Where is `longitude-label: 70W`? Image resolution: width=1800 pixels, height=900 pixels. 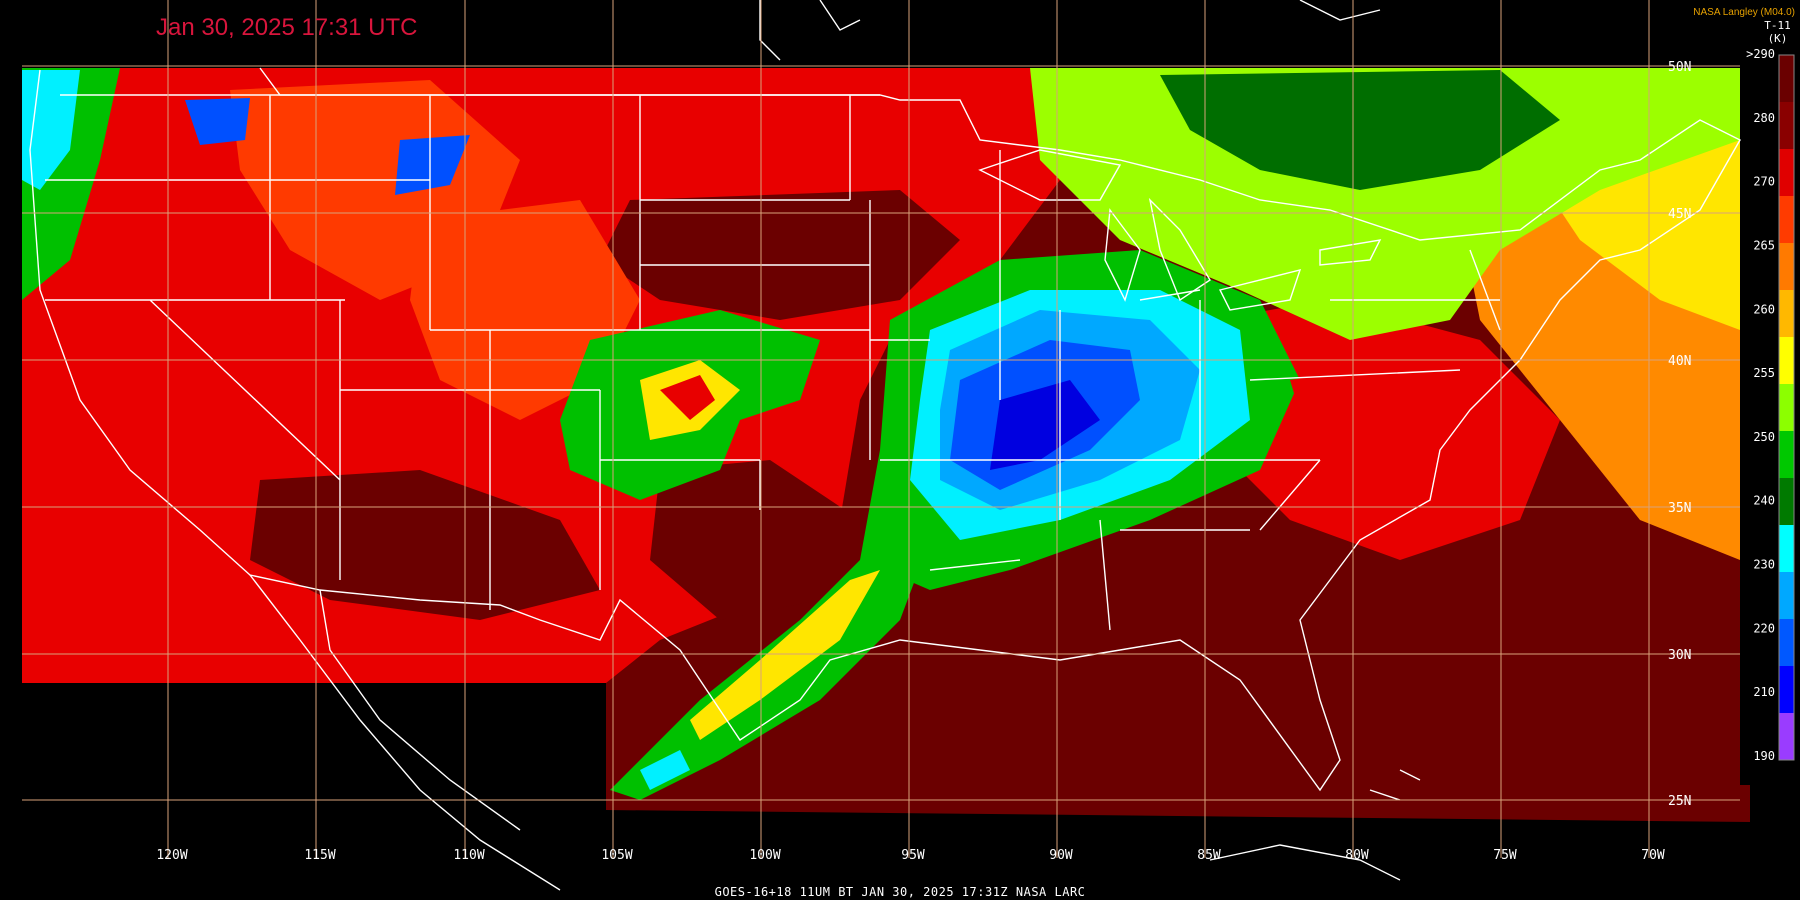
longitude-label: 70W is located at coordinates (1653, 855).